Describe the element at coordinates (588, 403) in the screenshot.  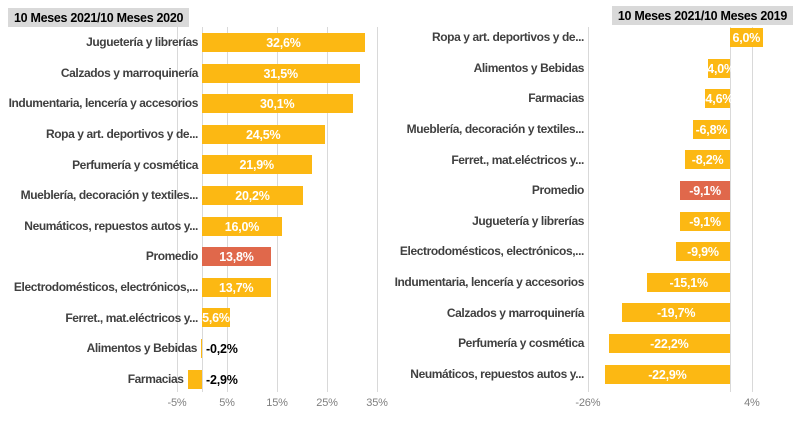
I see `axis-tick-label: -26%` at that location.